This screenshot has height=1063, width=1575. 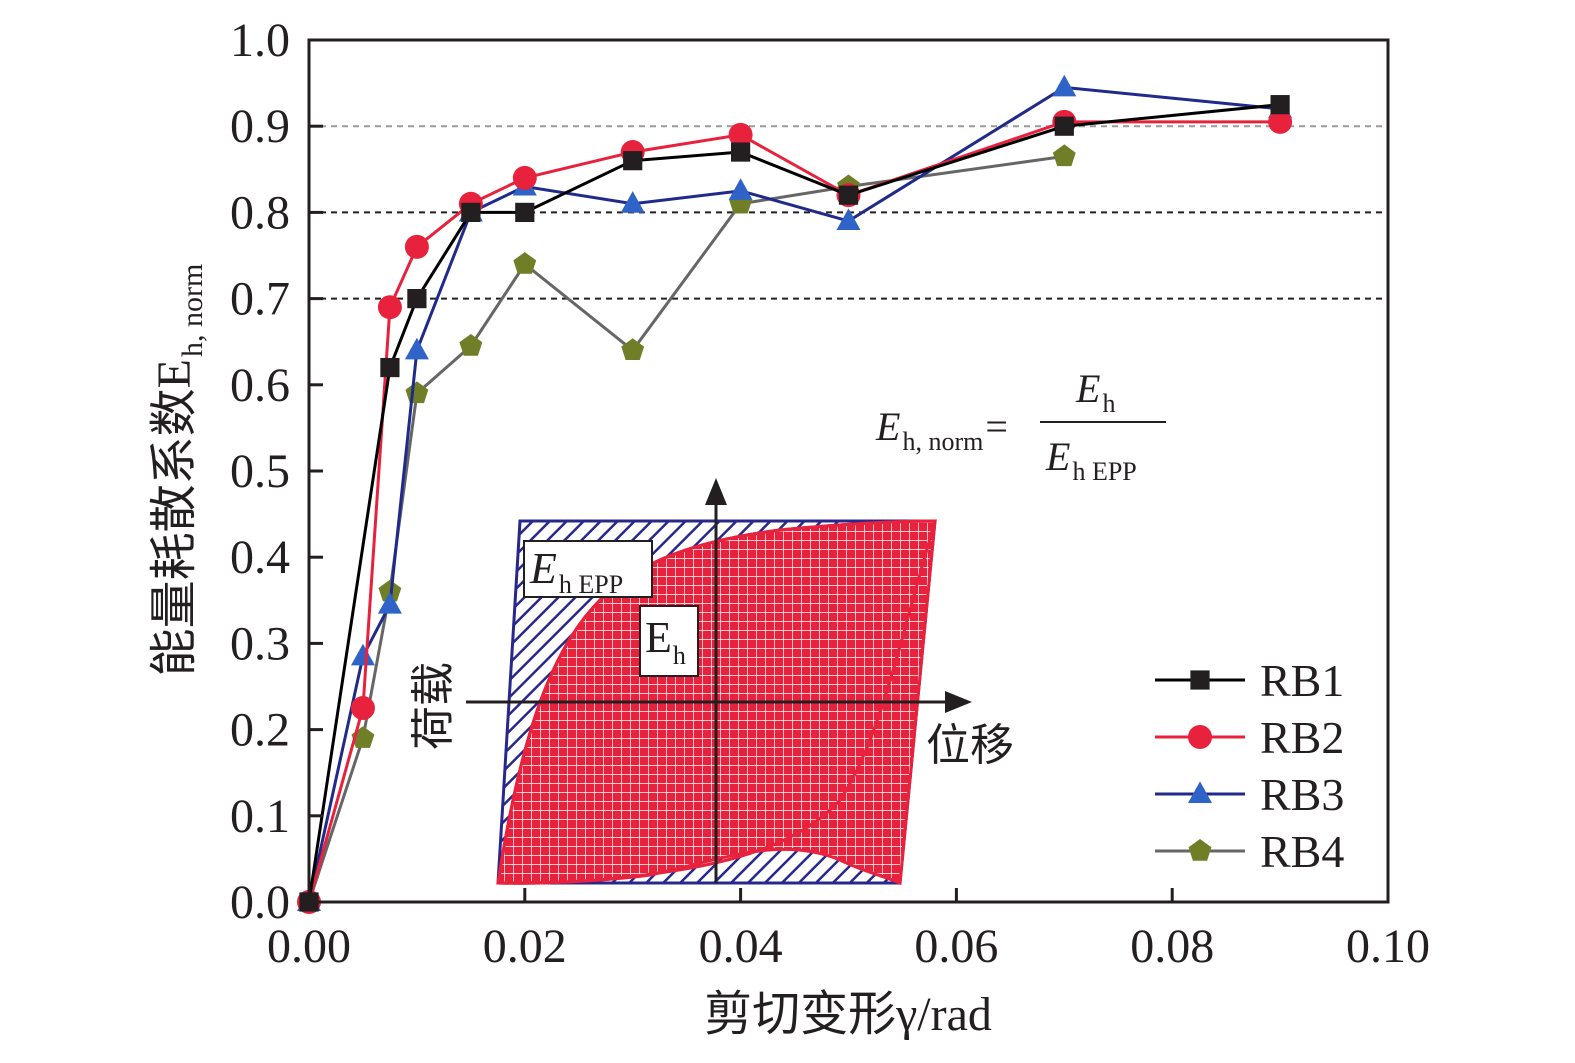 I want to click on hysteresis-inset-diagram: Eh EPP Eh 荷载 位移, so click(x=711, y=682).